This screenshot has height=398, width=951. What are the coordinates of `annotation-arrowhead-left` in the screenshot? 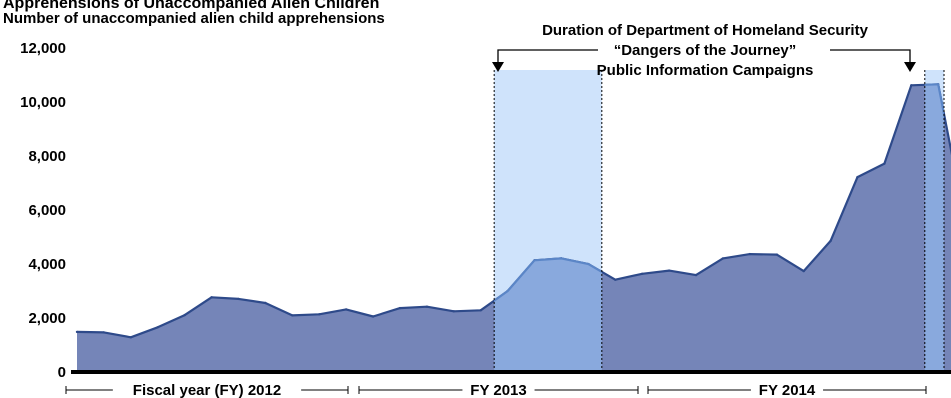 It's located at (498, 67).